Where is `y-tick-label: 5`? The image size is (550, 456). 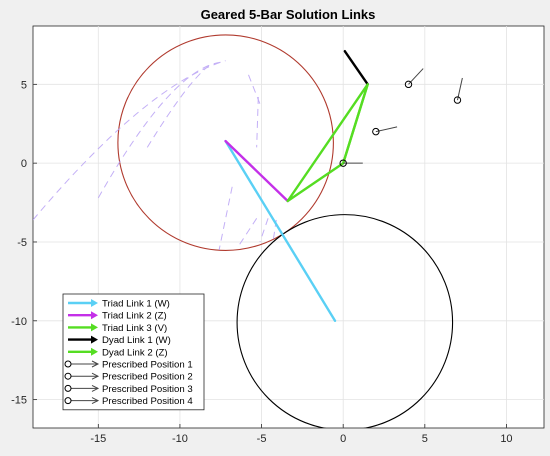
y-tick-label: 5 is located at coordinates (24, 85).